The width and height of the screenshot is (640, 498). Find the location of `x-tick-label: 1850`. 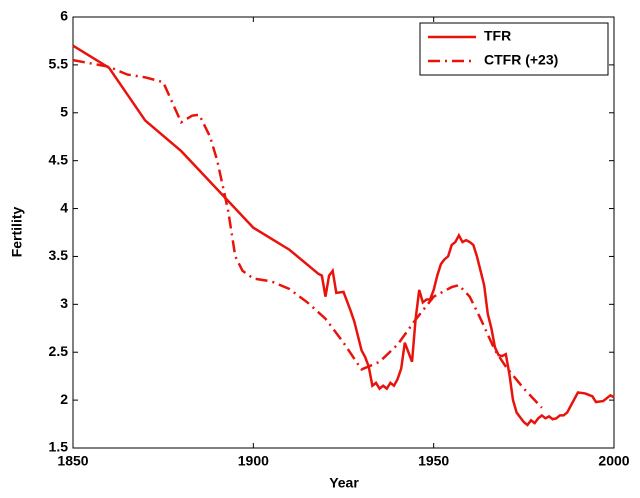

x-tick-label: 1850 is located at coordinates (72, 461).